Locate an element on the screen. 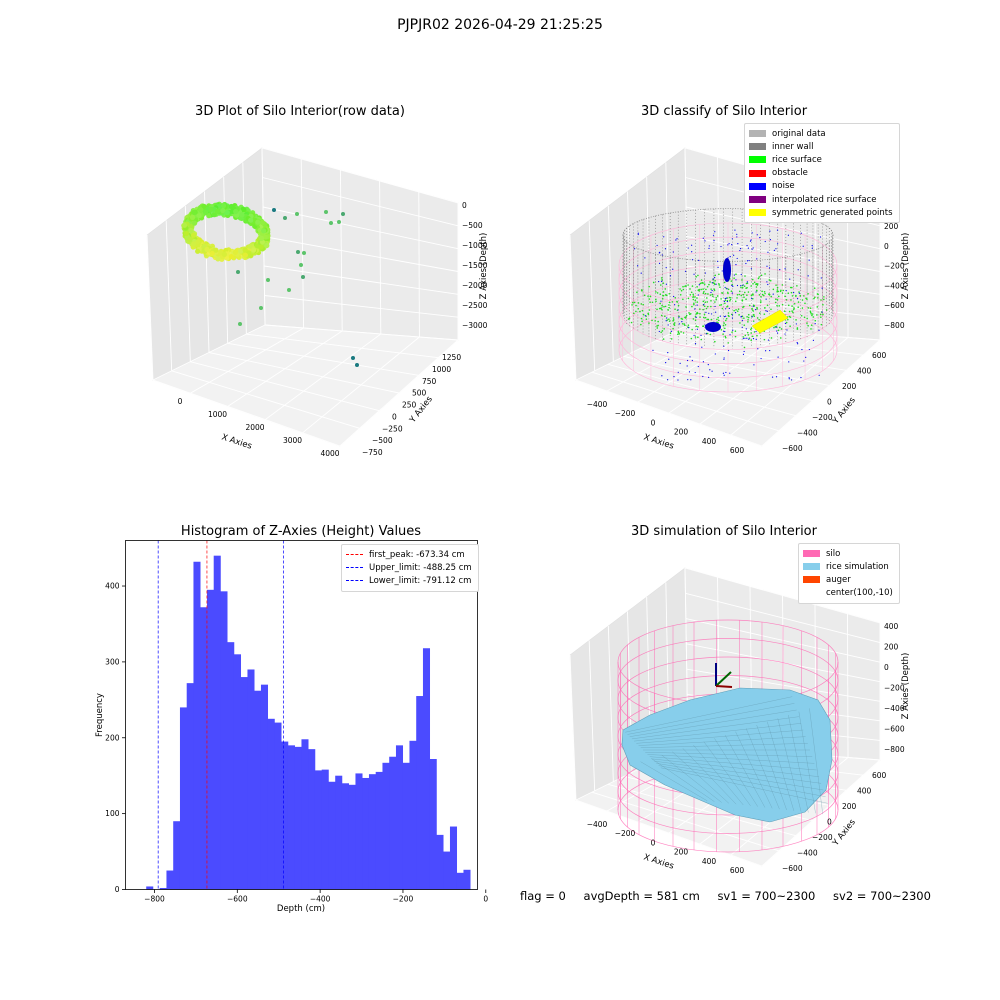 The width and height of the screenshot is (1000, 1000). x-tick-label: 0 is located at coordinates (180, 401).